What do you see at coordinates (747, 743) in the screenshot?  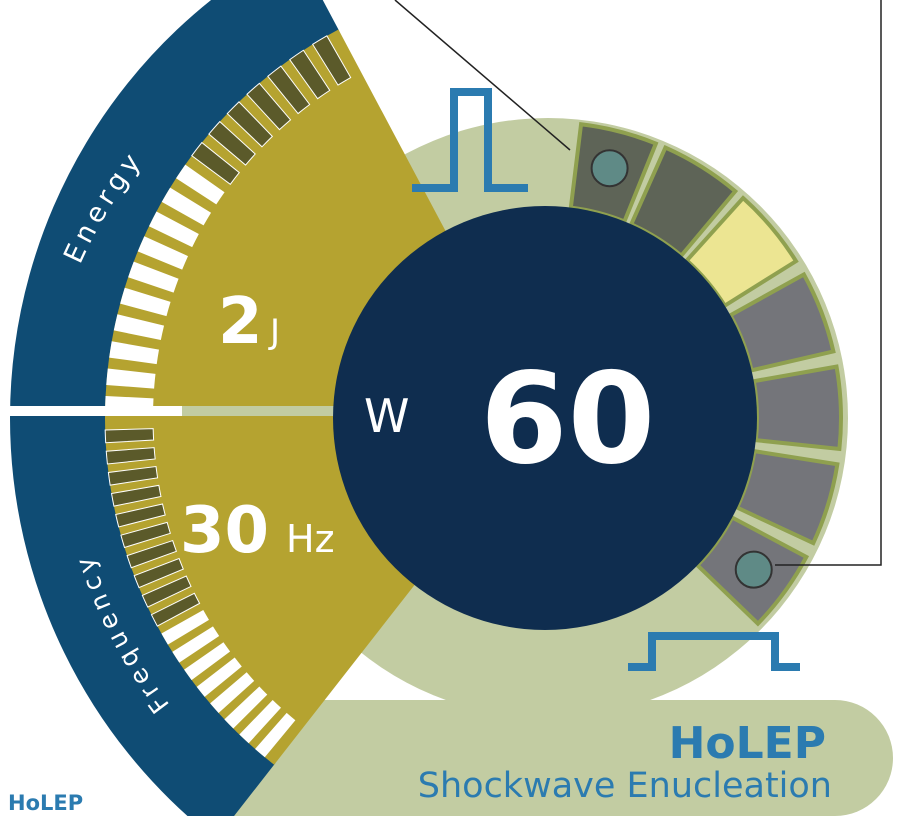 I see `mode-title: HoLEP` at bounding box center [747, 743].